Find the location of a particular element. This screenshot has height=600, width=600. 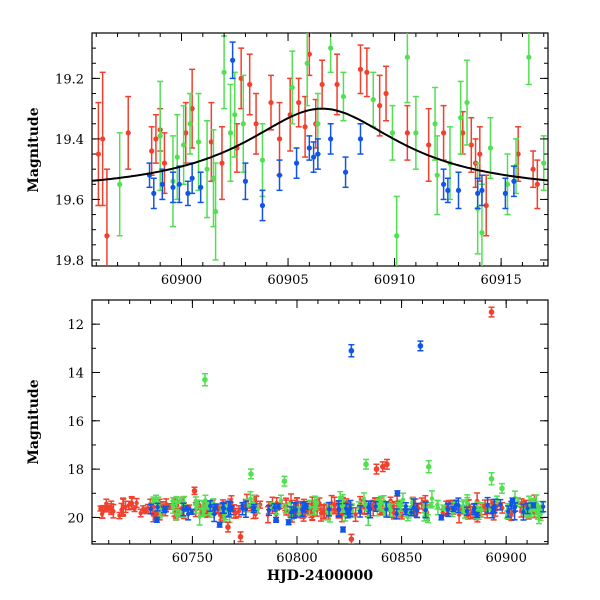

top-x-tick-label: 60915 is located at coordinates (500, 280).